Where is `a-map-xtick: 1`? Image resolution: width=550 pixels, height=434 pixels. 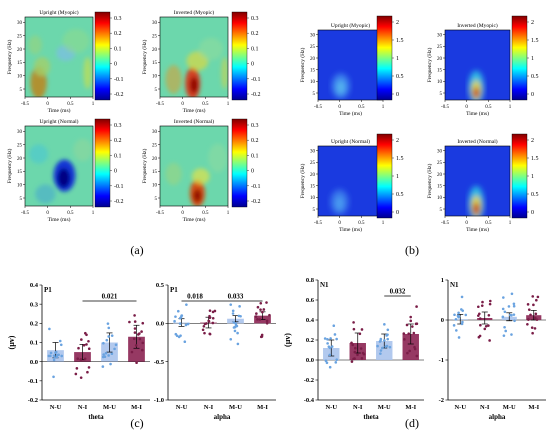
a-map-xtick: 1 is located at coordinates (228, 213).